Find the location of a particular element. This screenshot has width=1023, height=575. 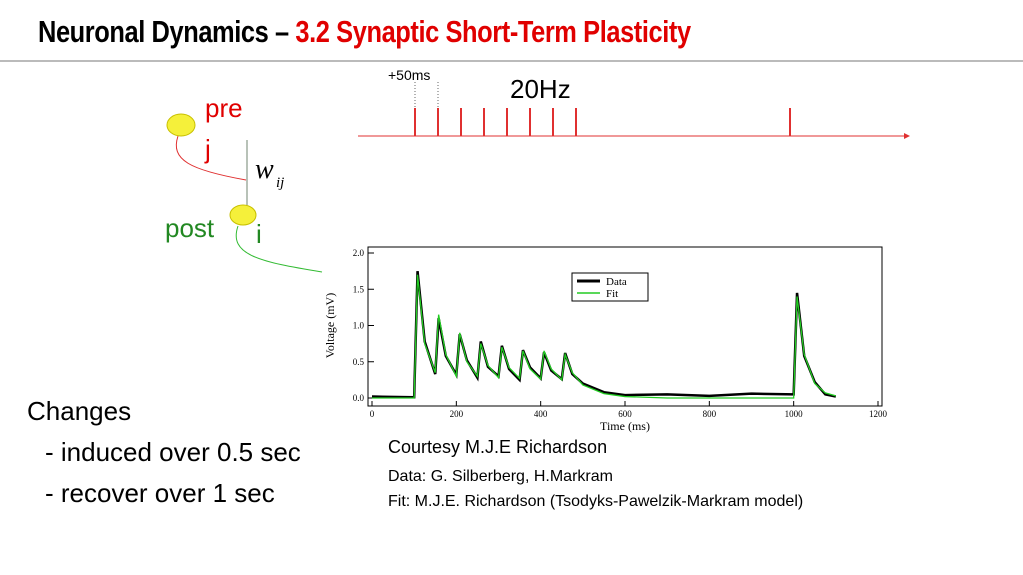

legend-label: Data is located at coordinates (616, 282).